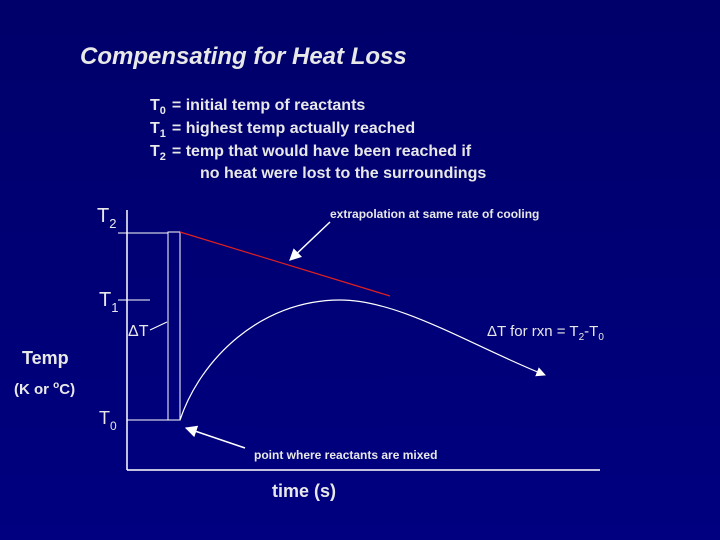 This screenshot has height=540, width=720. I want to click on definition-text: = initial temp of reactants, so click(268, 105).